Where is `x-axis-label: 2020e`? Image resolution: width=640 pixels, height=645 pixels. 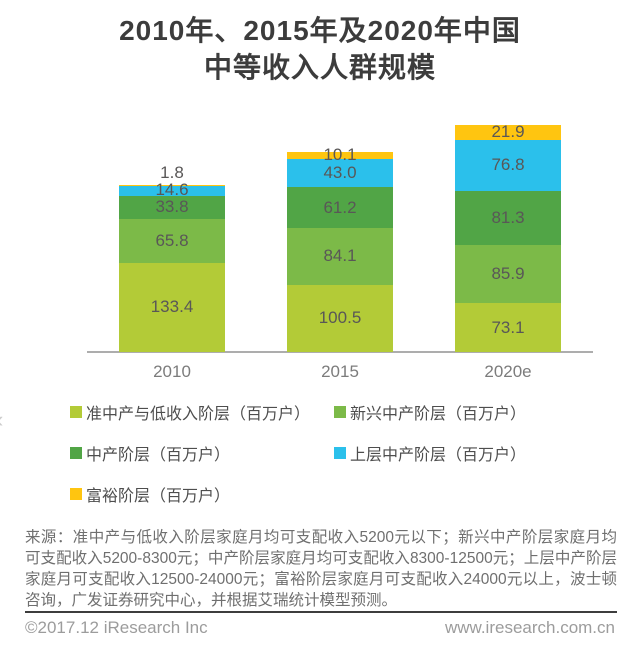
x-axis-label: 2020e is located at coordinates (508, 371).